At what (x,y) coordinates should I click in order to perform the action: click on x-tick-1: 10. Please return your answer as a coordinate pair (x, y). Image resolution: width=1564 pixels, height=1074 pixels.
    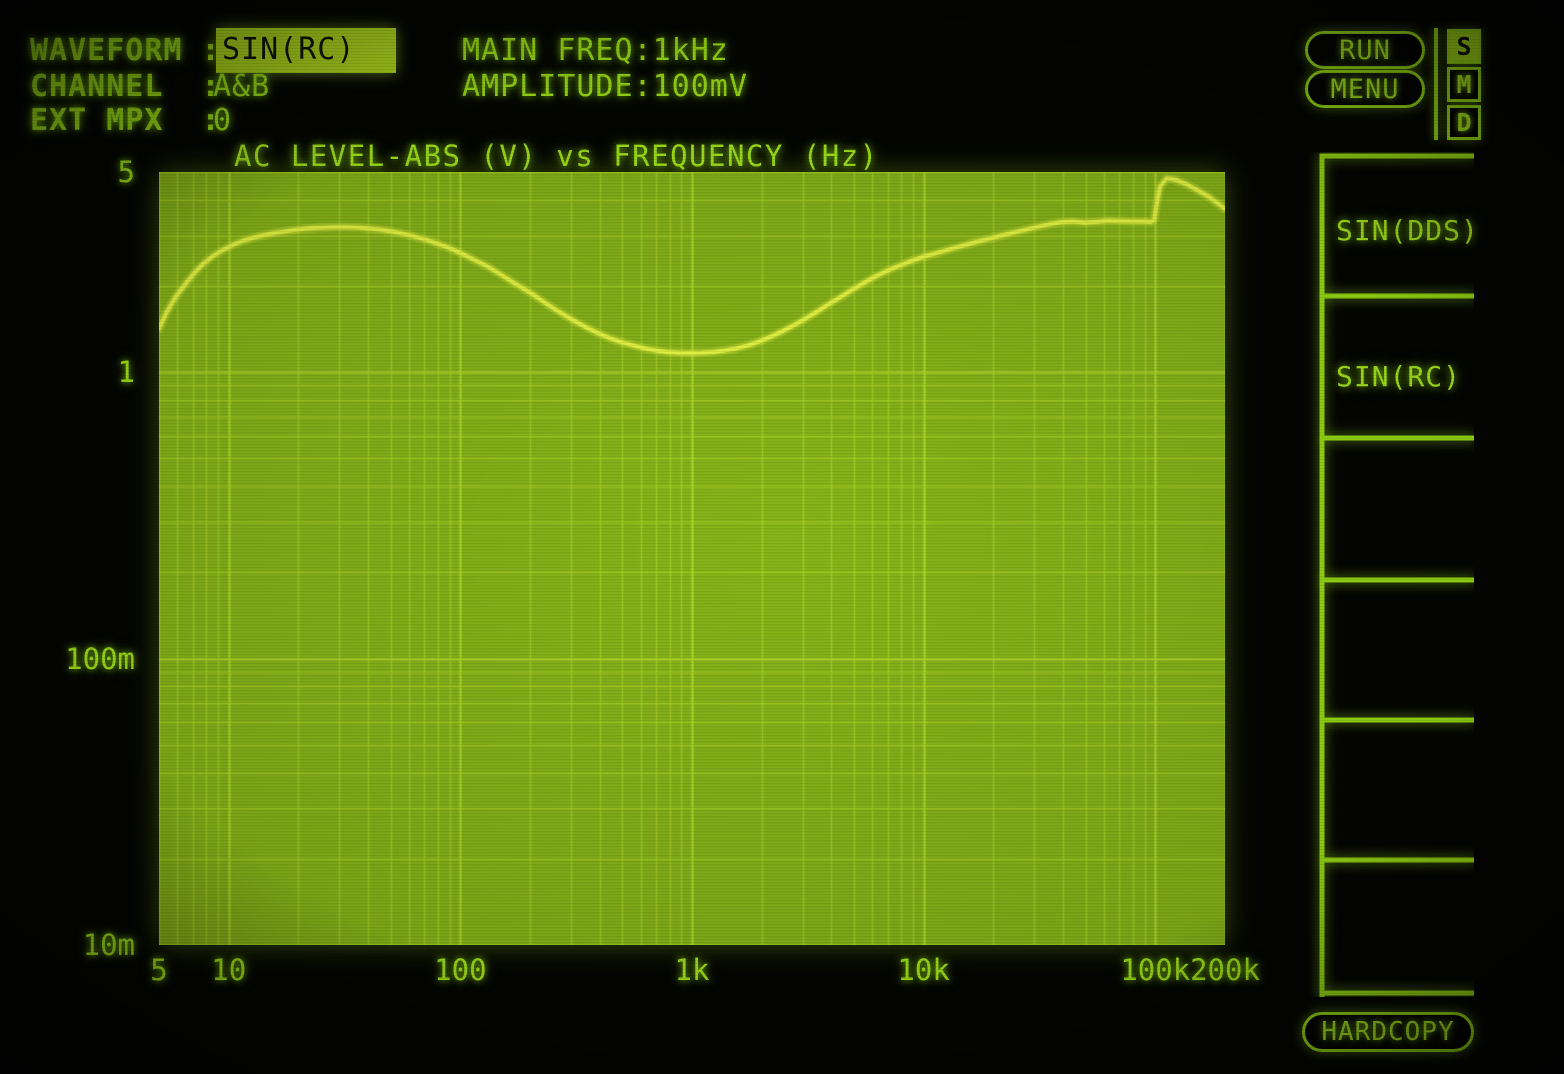
    Looking at the image, I should click on (229, 970).